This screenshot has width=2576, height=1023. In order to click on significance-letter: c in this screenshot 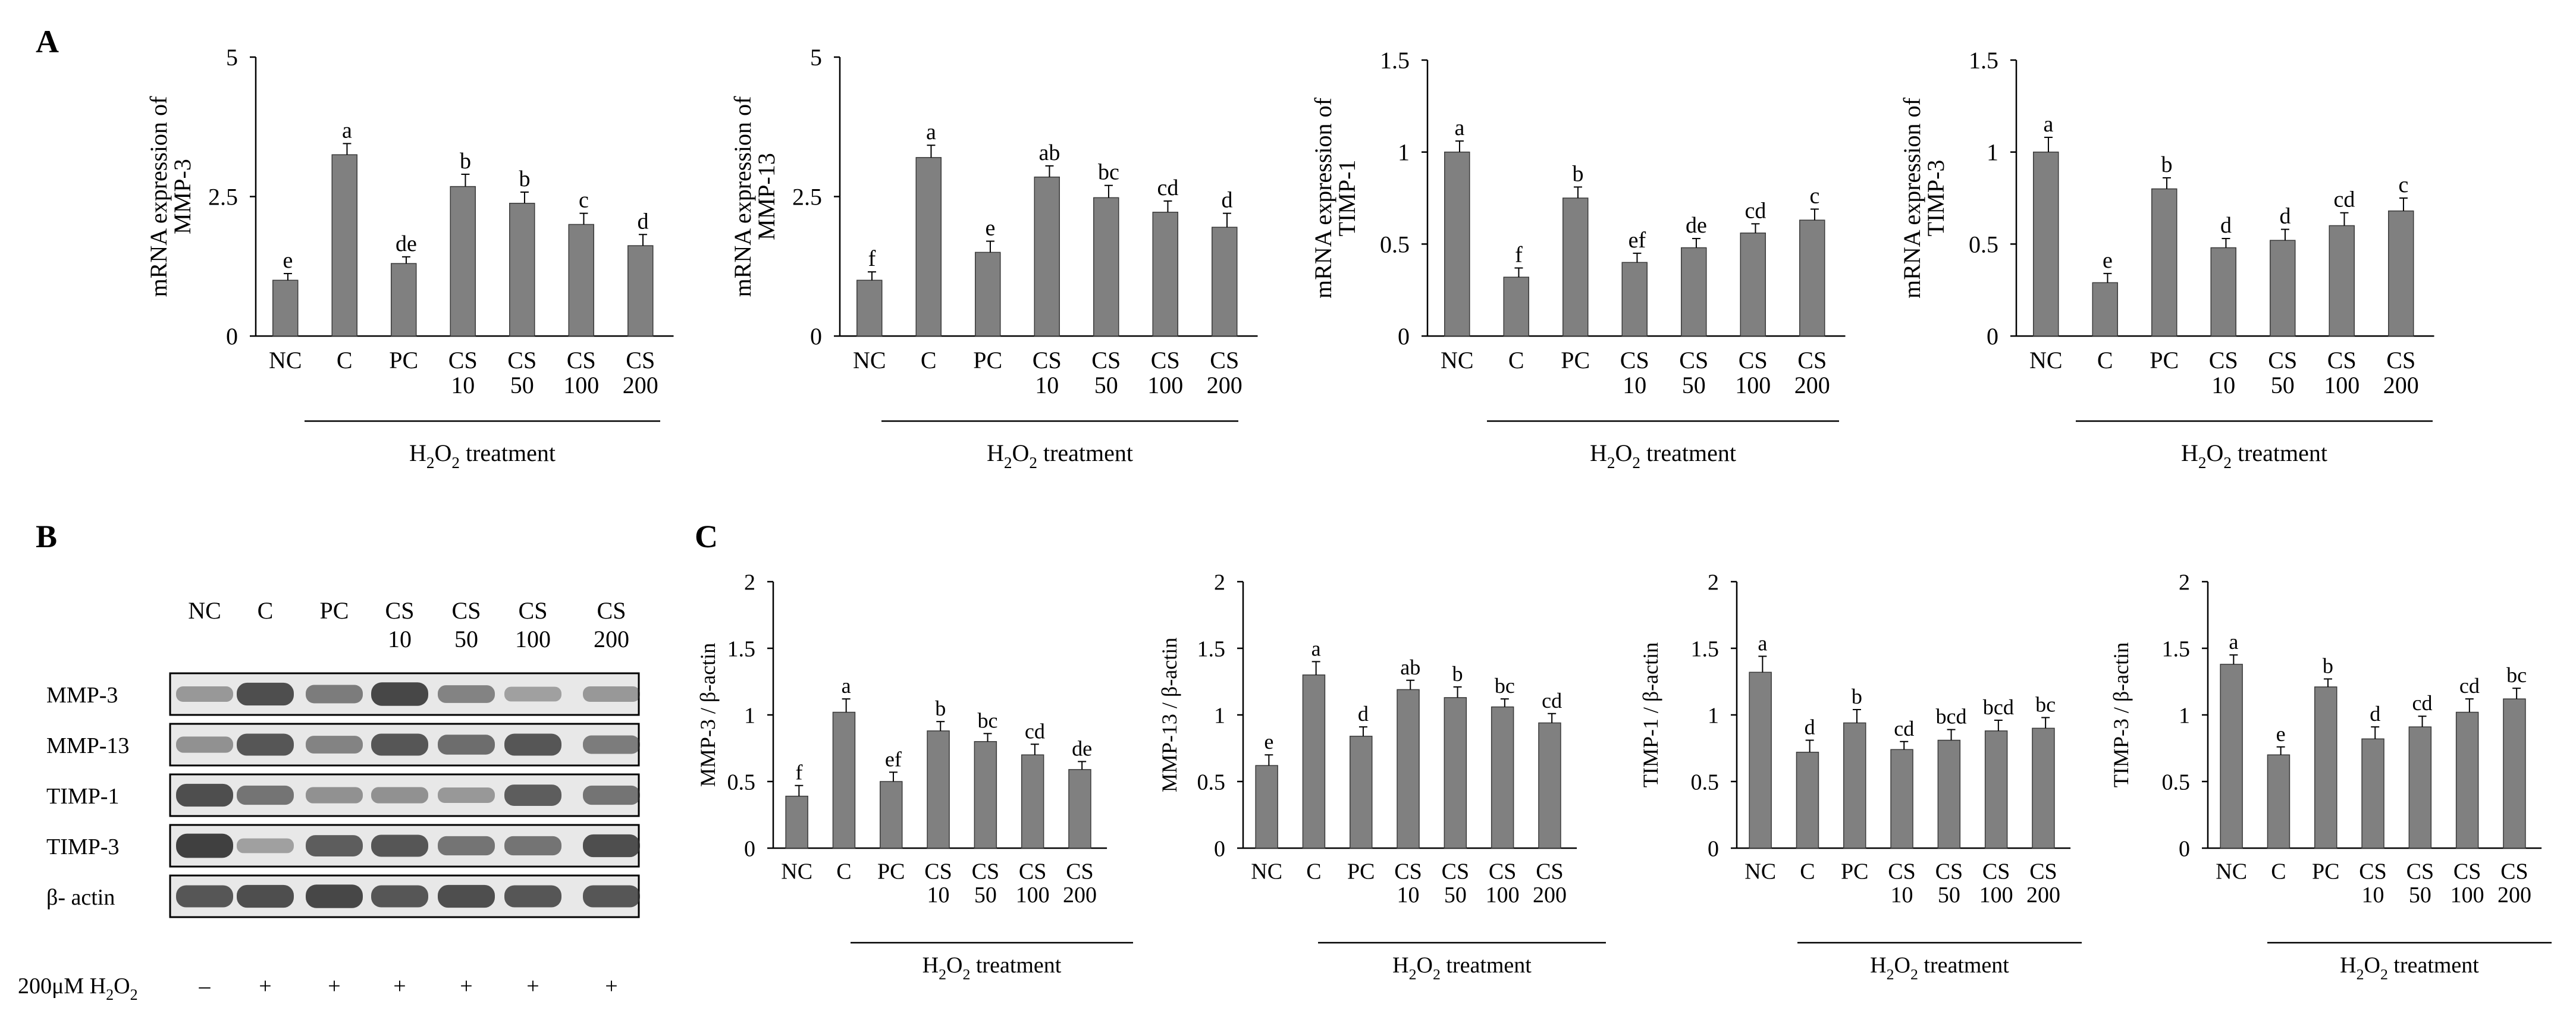, I will do `click(2404, 184)`.